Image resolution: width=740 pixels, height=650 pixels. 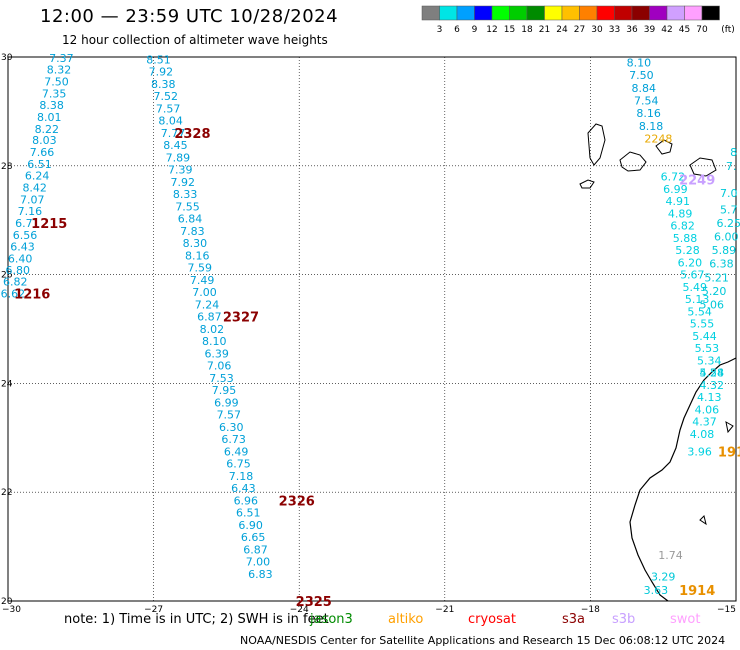 What do you see at coordinates (173, 133) in the screenshot?
I see `wave-height-value: 7.77` at bounding box center [173, 133].